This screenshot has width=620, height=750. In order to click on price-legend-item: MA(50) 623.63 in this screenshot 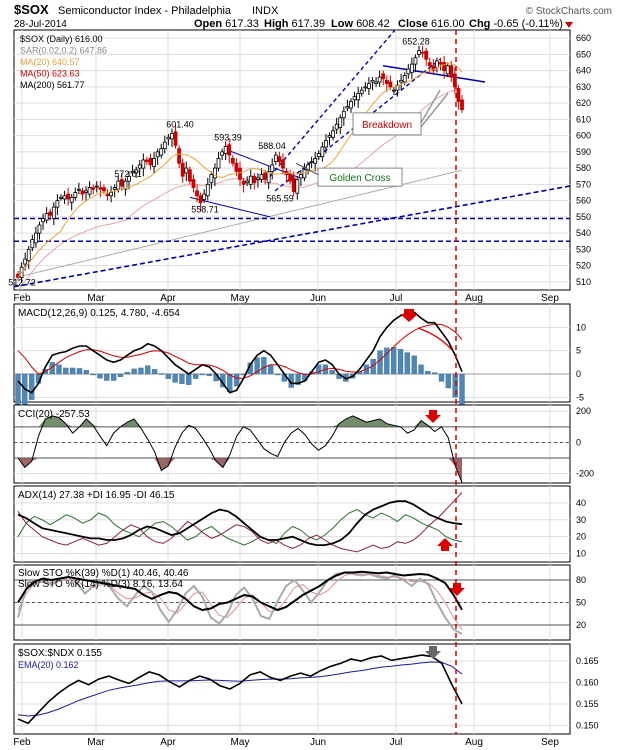, I will do `click(50, 74)`.